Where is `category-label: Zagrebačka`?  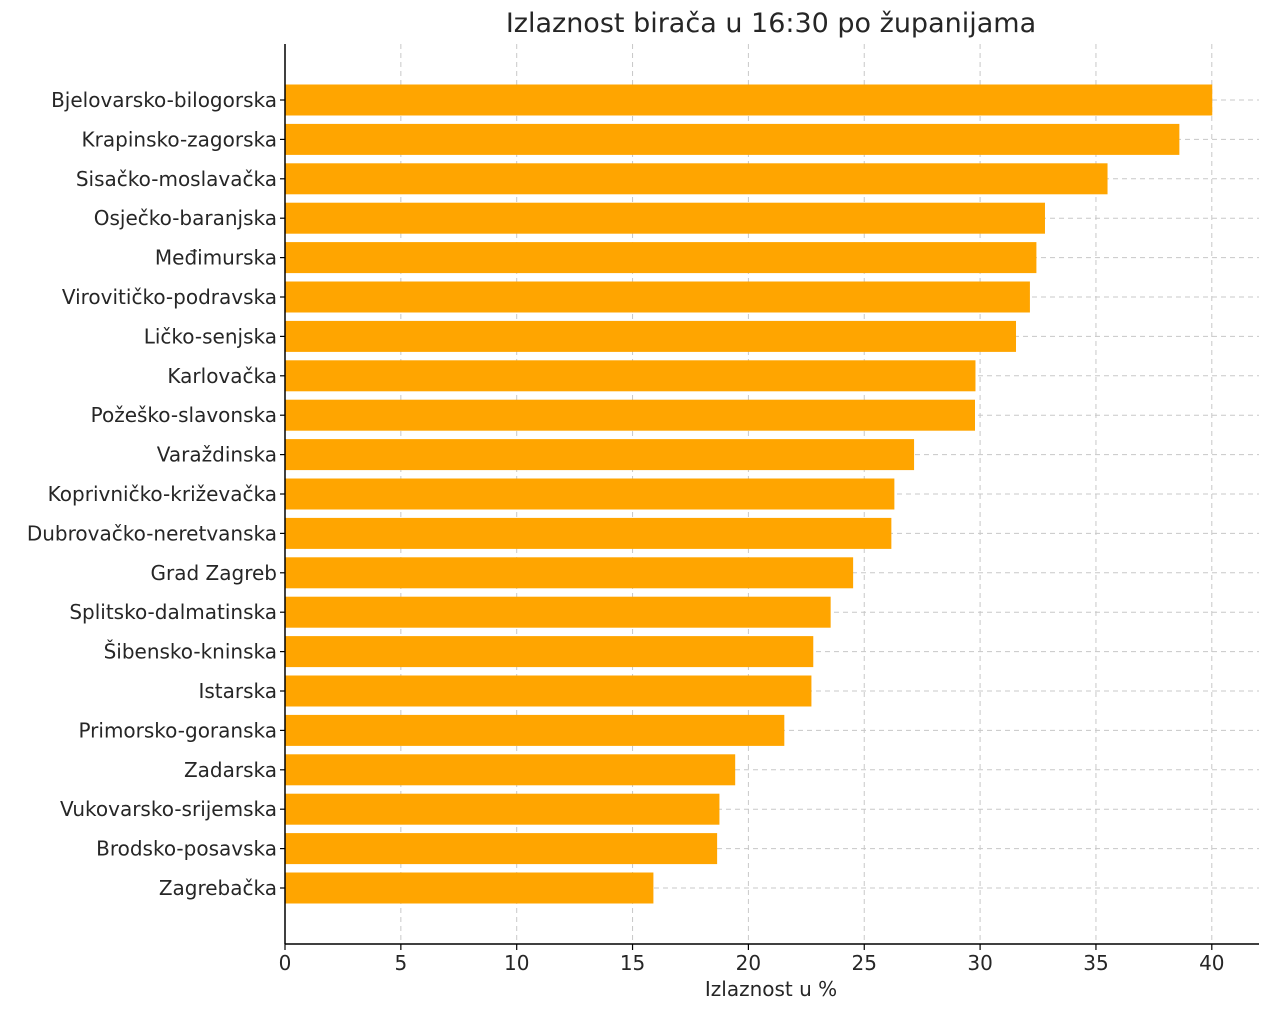 category-label: Zagrebačka is located at coordinates (218, 888).